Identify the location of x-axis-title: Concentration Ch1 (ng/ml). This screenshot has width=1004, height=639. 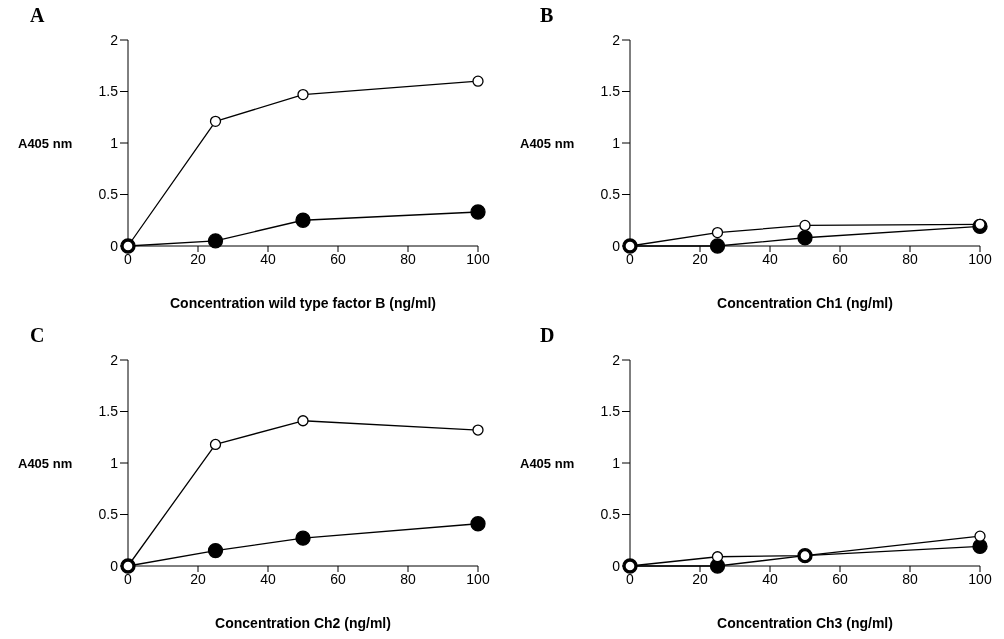
(805, 303).